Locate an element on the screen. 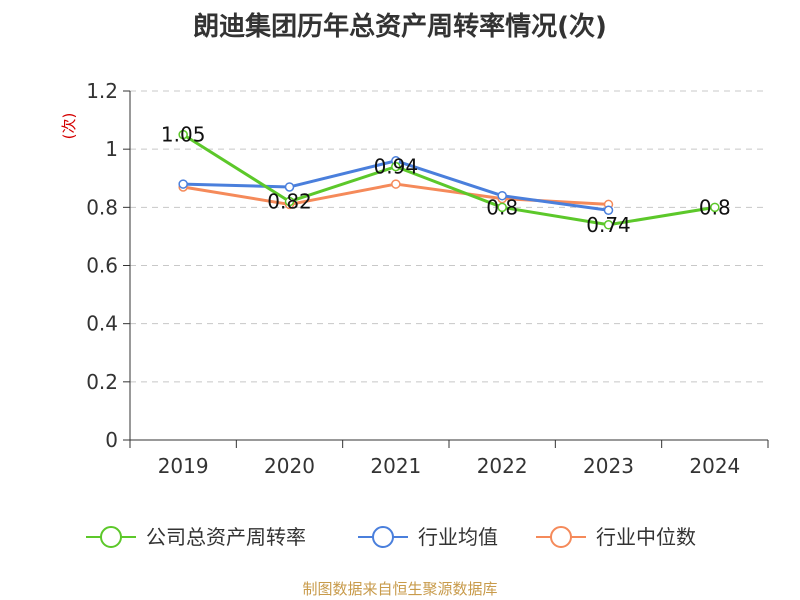 Image resolution: width=800 pixels, height=600 pixels. data-label: 0.74 is located at coordinates (608, 225).